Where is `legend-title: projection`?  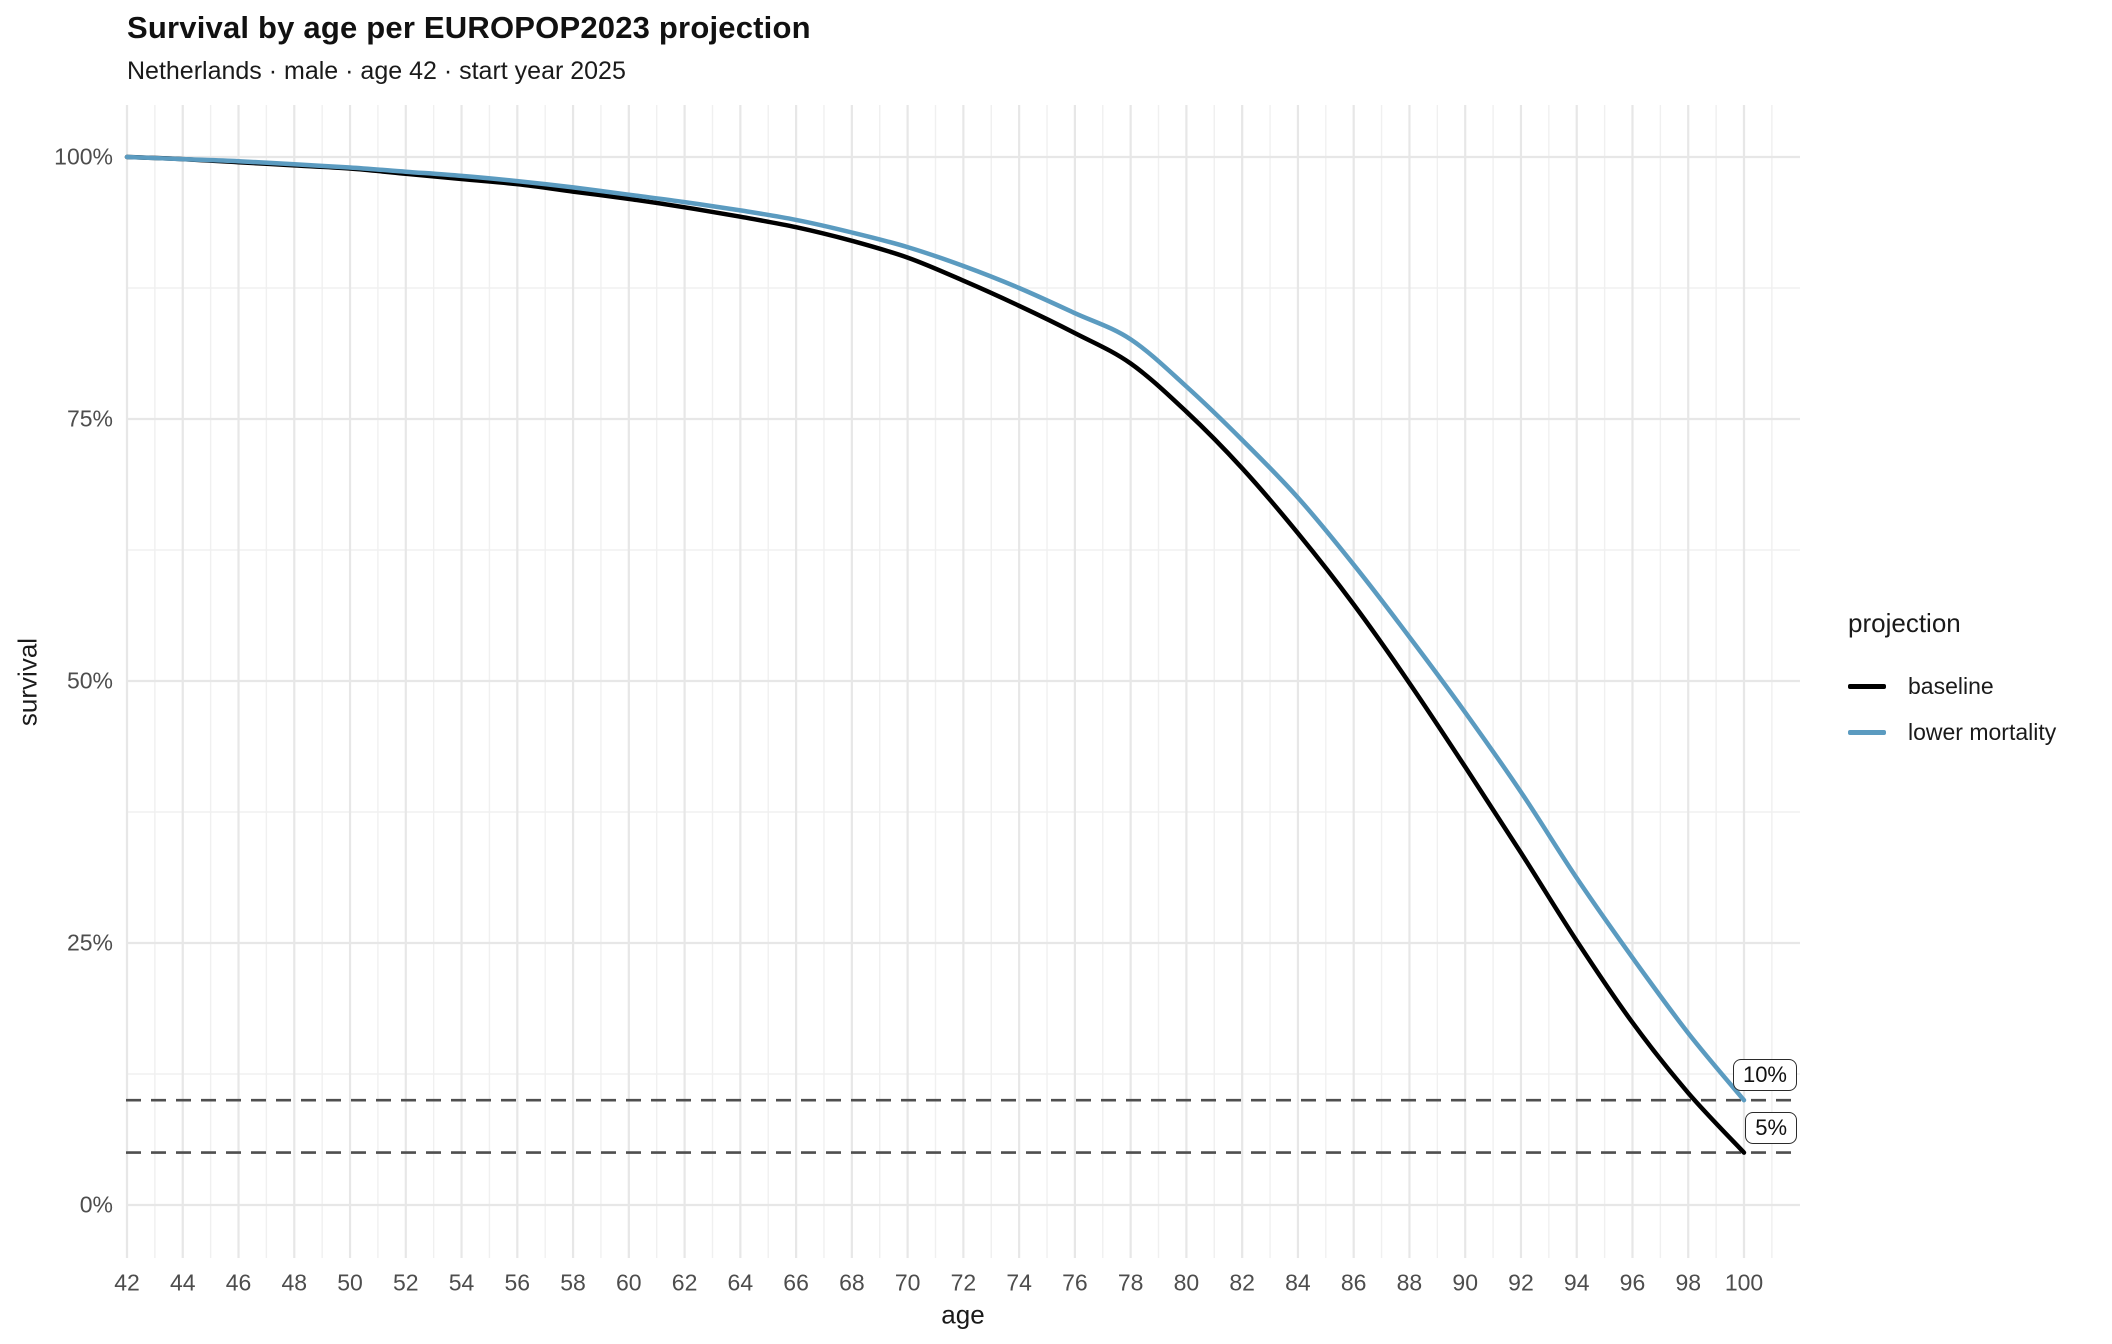
legend-title: projection is located at coordinates (1904, 623).